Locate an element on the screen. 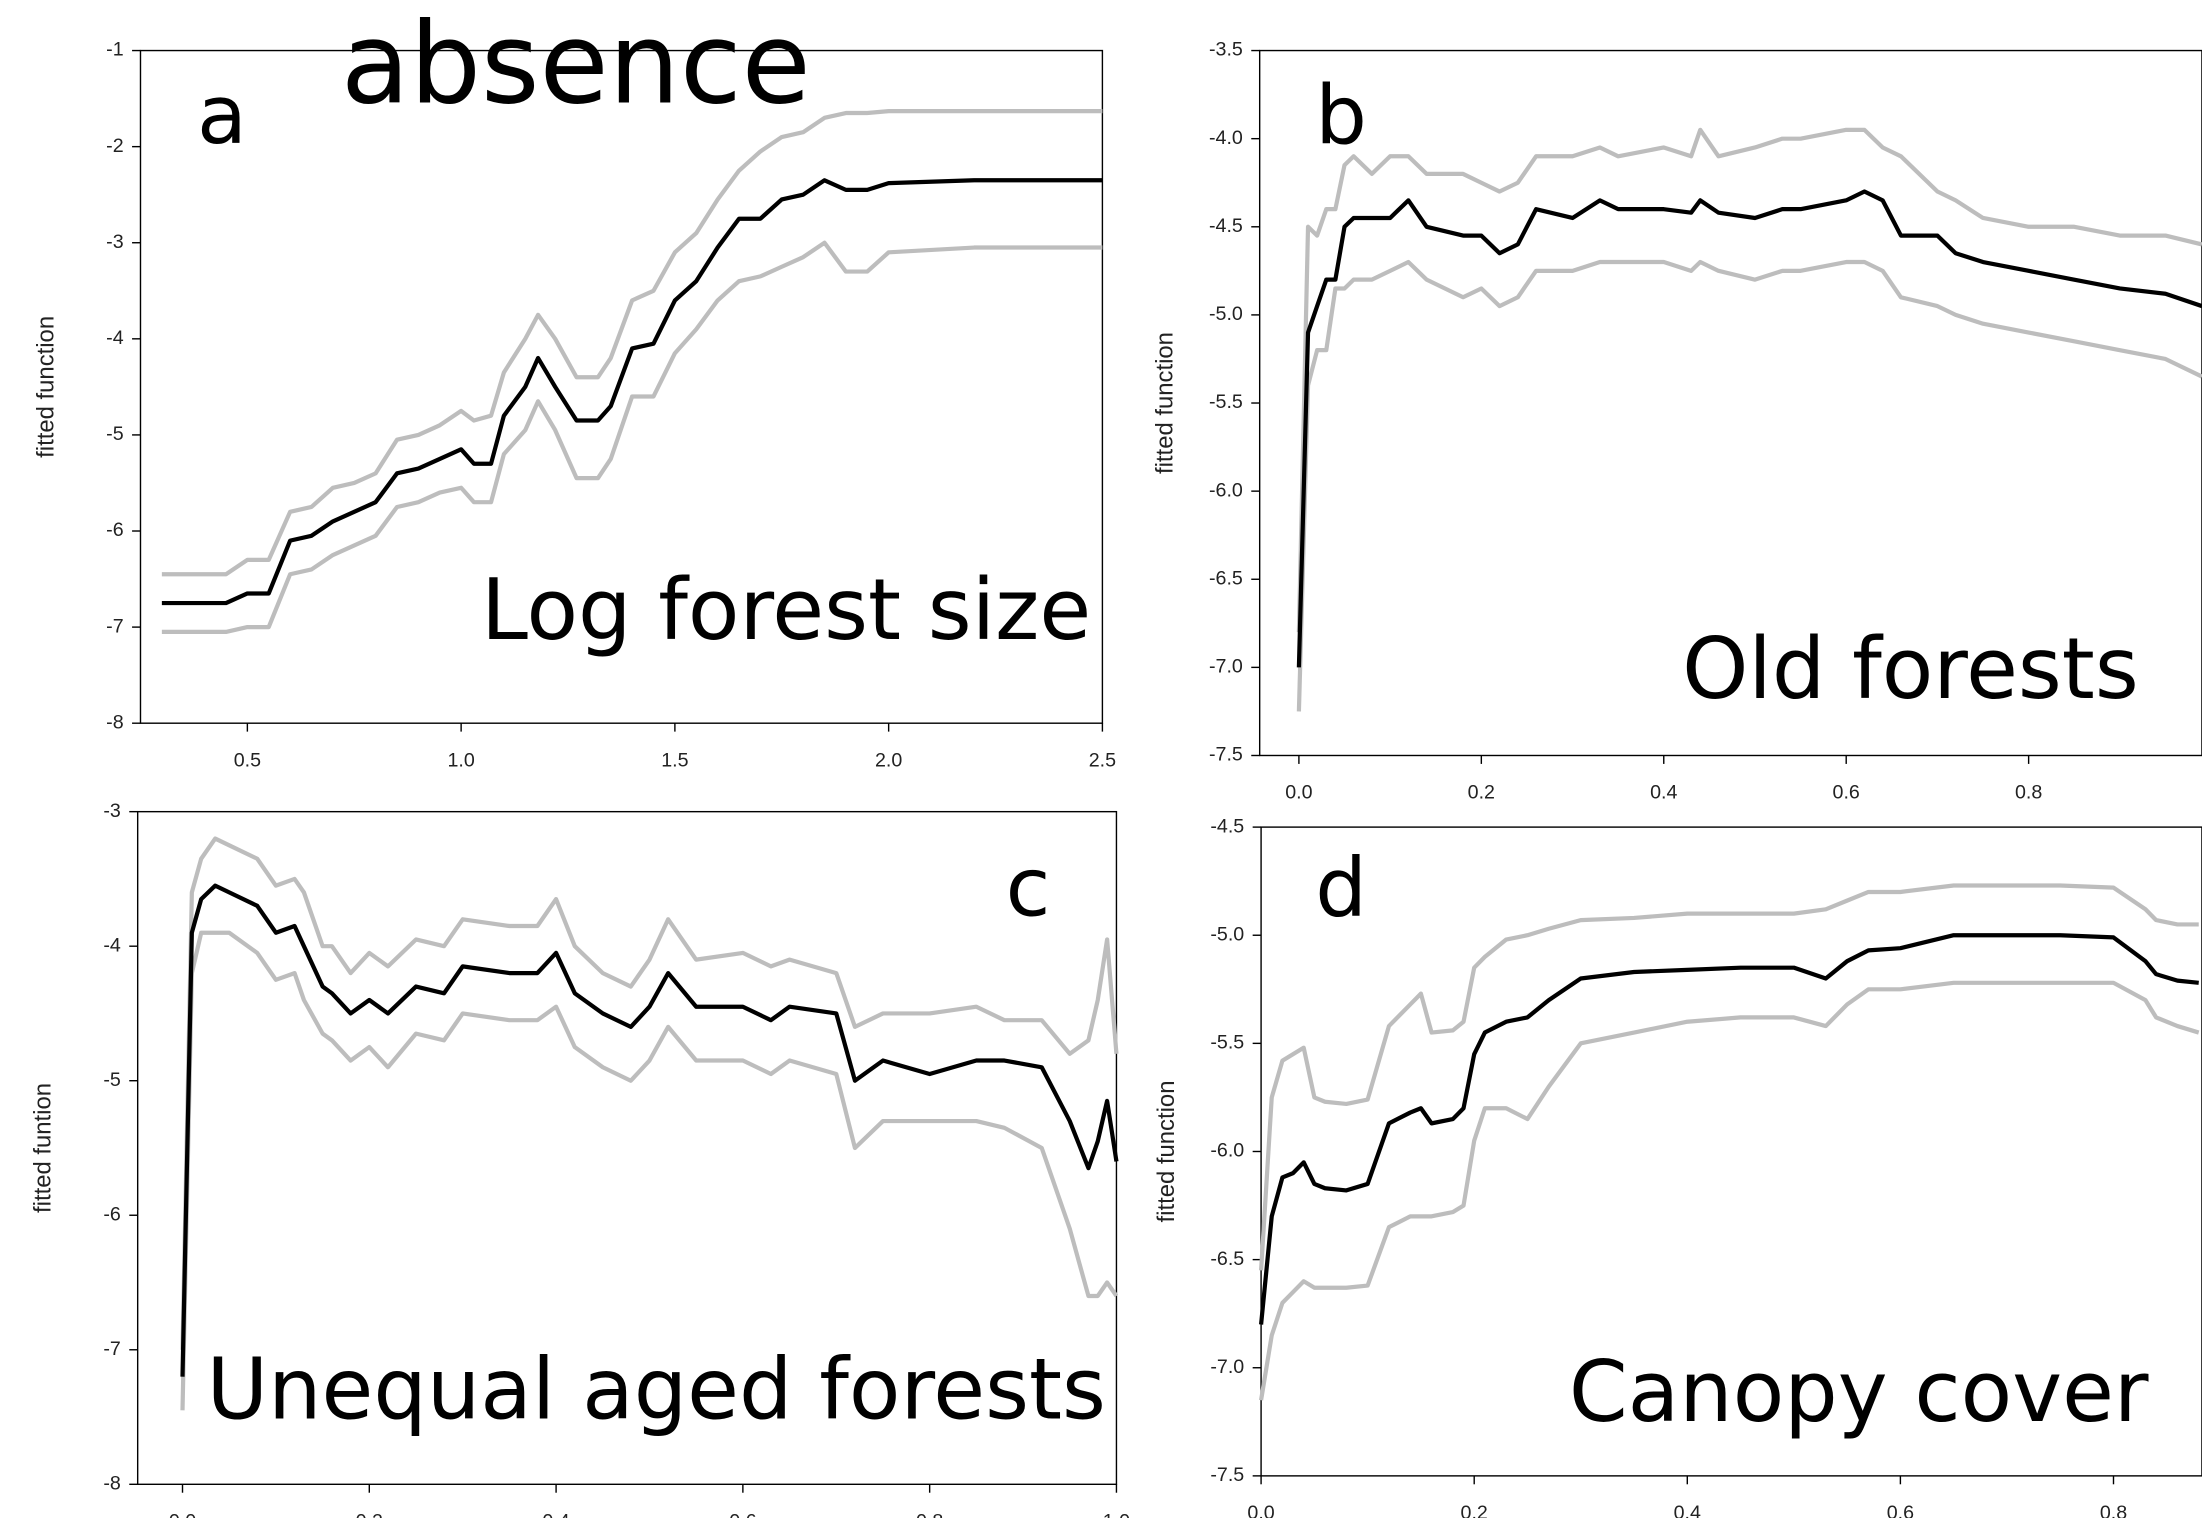 The width and height of the screenshot is (2202, 1518). panel-letter: d is located at coordinates (1341, 888).